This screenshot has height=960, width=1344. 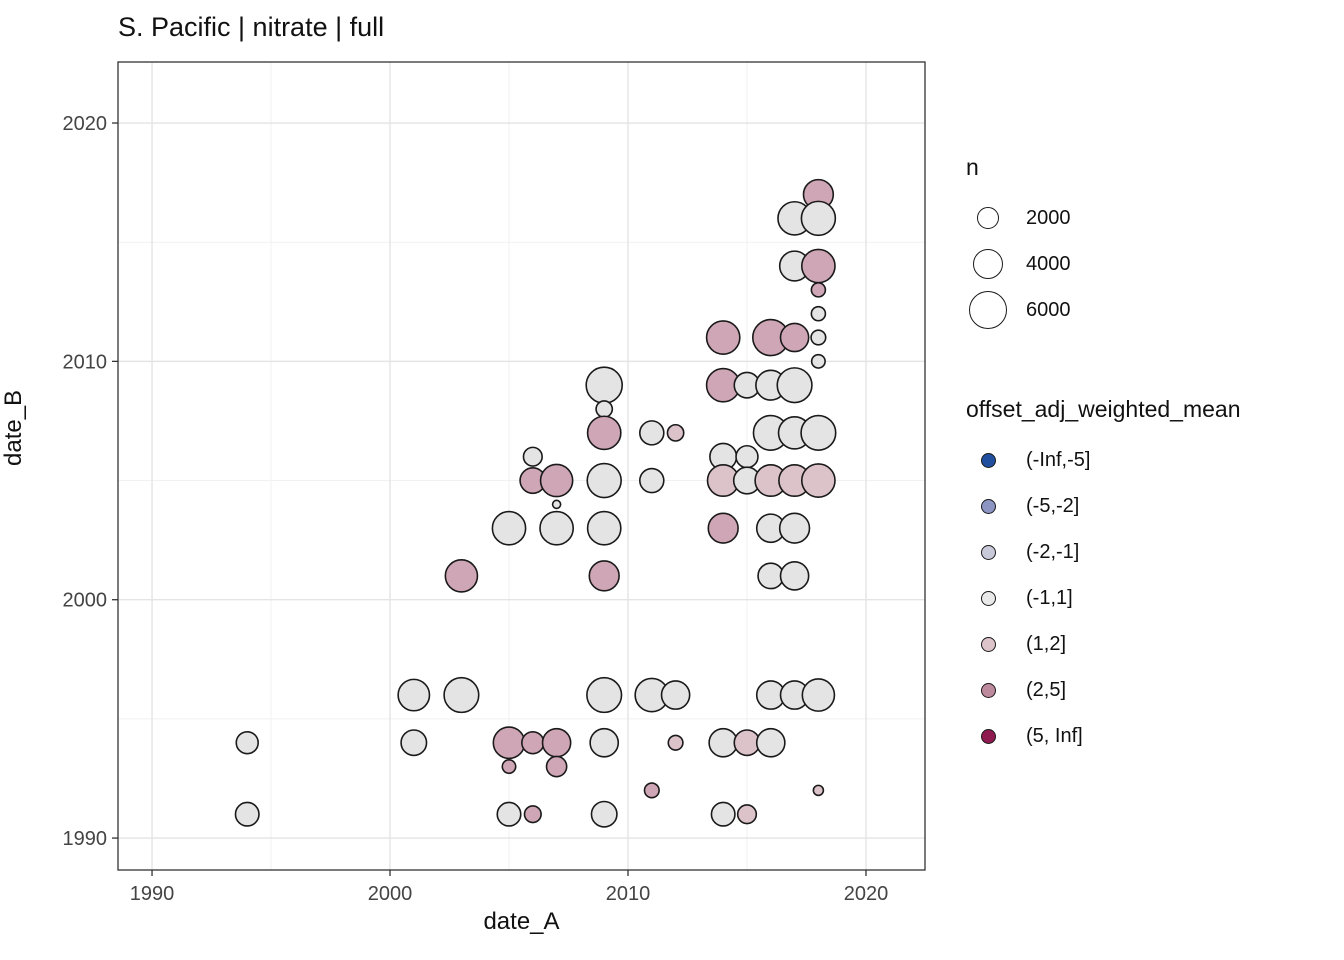 I want to click on size-legend: n 2000 4000 6000, so click(x=1018, y=243).